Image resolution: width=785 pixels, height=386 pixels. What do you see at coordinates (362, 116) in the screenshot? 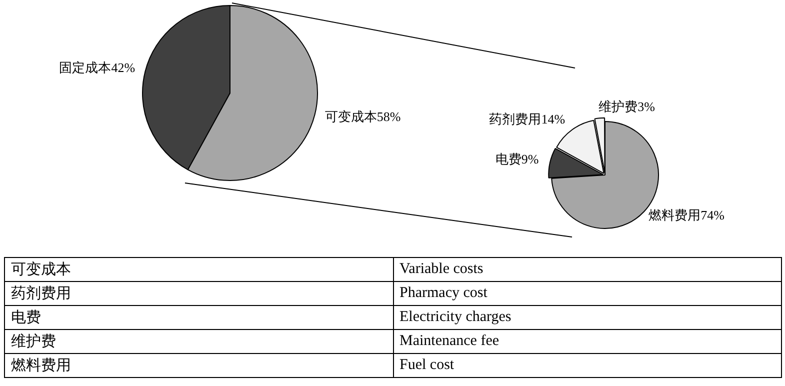
I see `slice-label: 可变成本58%` at bounding box center [362, 116].